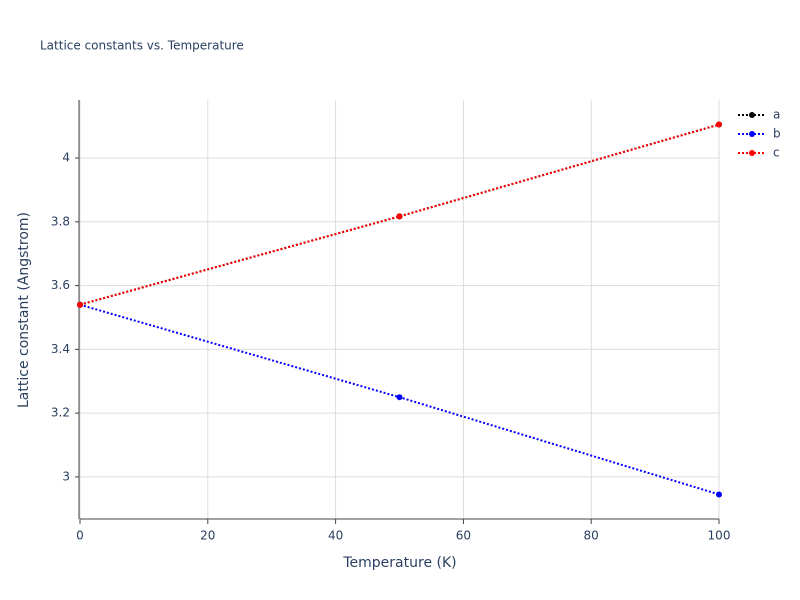  What do you see at coordinates (66, 476) in the screenshot?
I see `y-tick-label: 3` at bounding box center [66, 476].